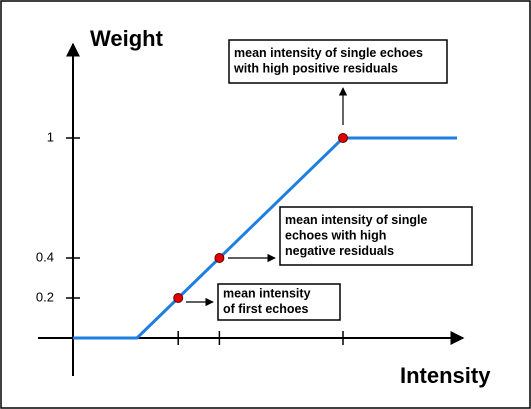 The height and width of the screenshot is (409, 531). What do you see at coordinates (445, 375) in the screenshot?
I see `x-axis-title: Intensity` at bounding box center [445, 375].